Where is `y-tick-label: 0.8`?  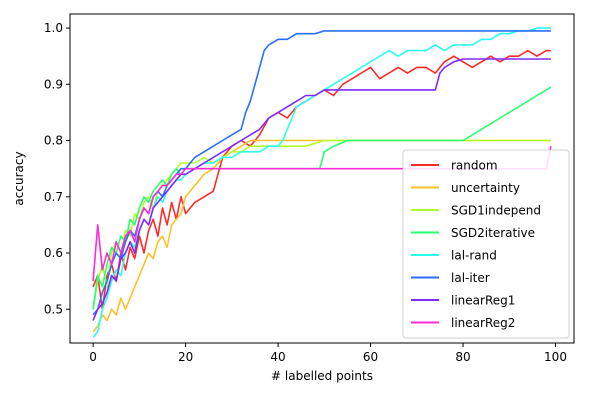
y-tick-label: 0.8 is located at coordinates (53, 141).